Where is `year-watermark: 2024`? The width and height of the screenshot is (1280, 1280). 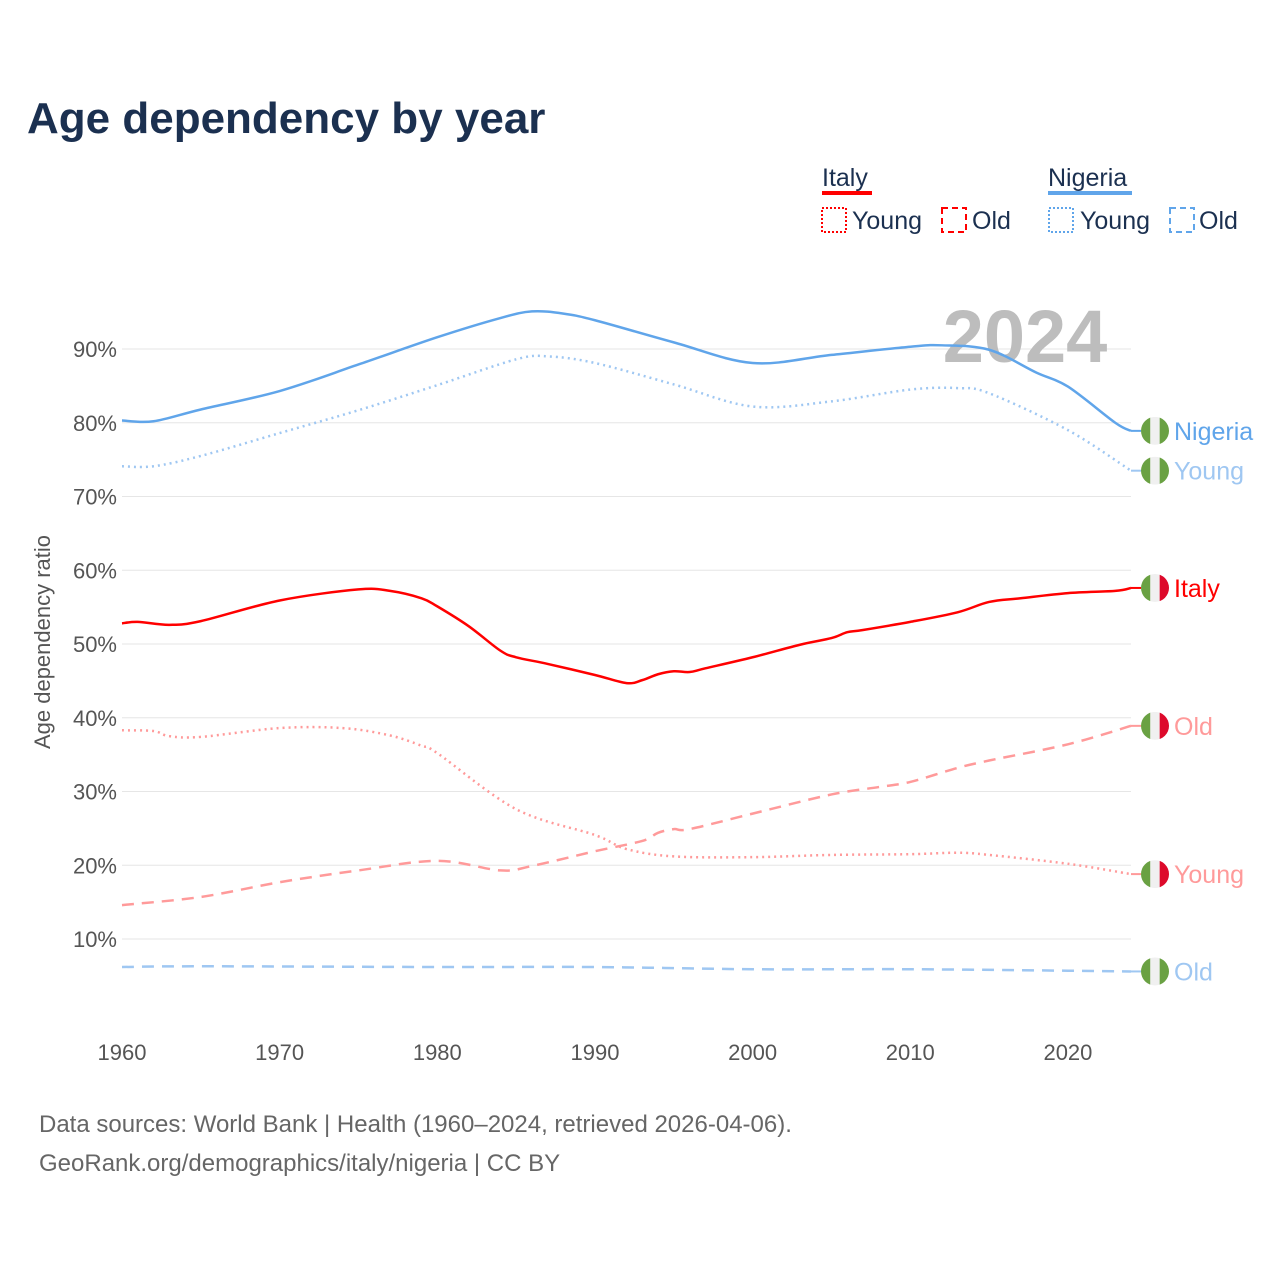
year-watermark: 2024 is located at coordinates (1025, 336).